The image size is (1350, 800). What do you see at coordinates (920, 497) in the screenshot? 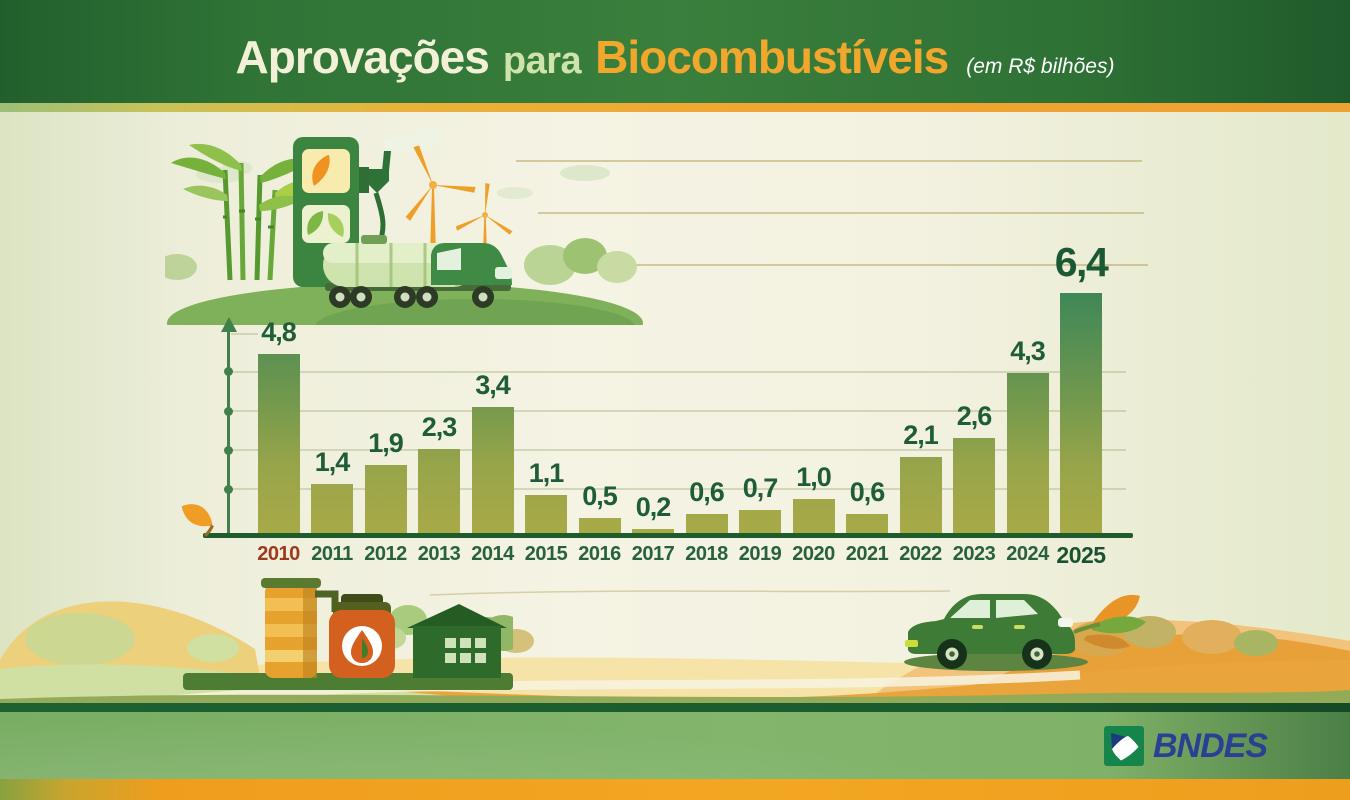
I see `bar-2022` at bounding box center [920, 497].